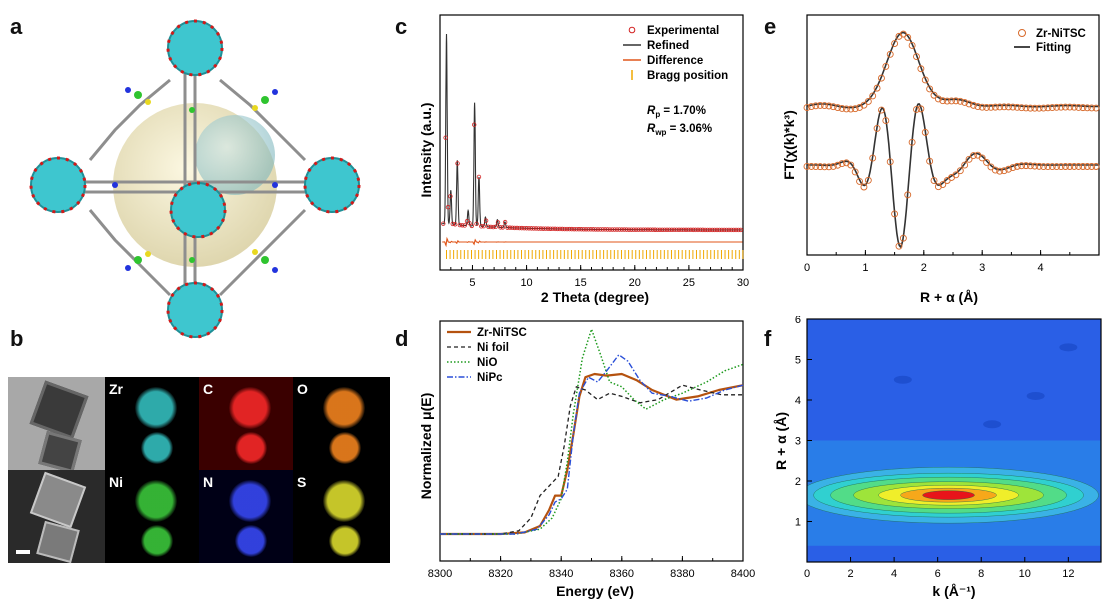  What do you see at coordinates (770, 26) in the screenshot?
I see `panel-label-e: e` at bounding box center [770, 26].